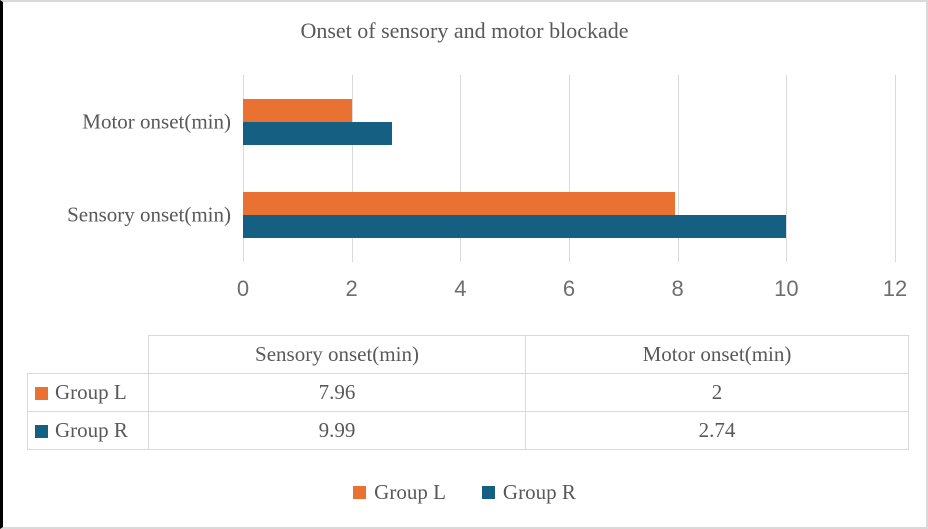 This screenshot has height=529, width=928. What do you see at coordinates (317, 133) in the screenshot?
I see `bar-group-r-motor-onset-min` at bounding box center [317, 133].